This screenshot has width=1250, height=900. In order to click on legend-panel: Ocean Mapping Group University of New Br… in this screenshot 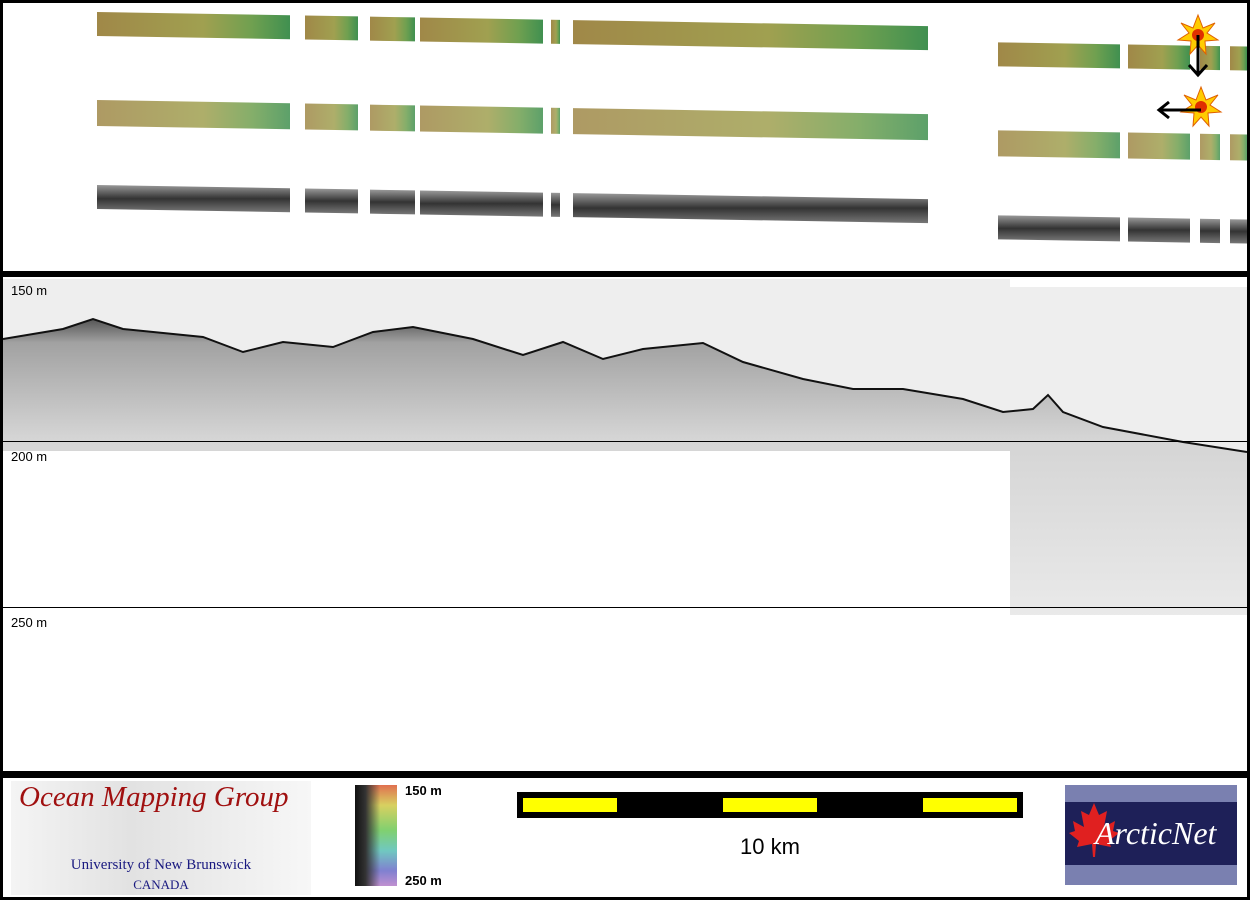, I will do `click(625, 837)`.